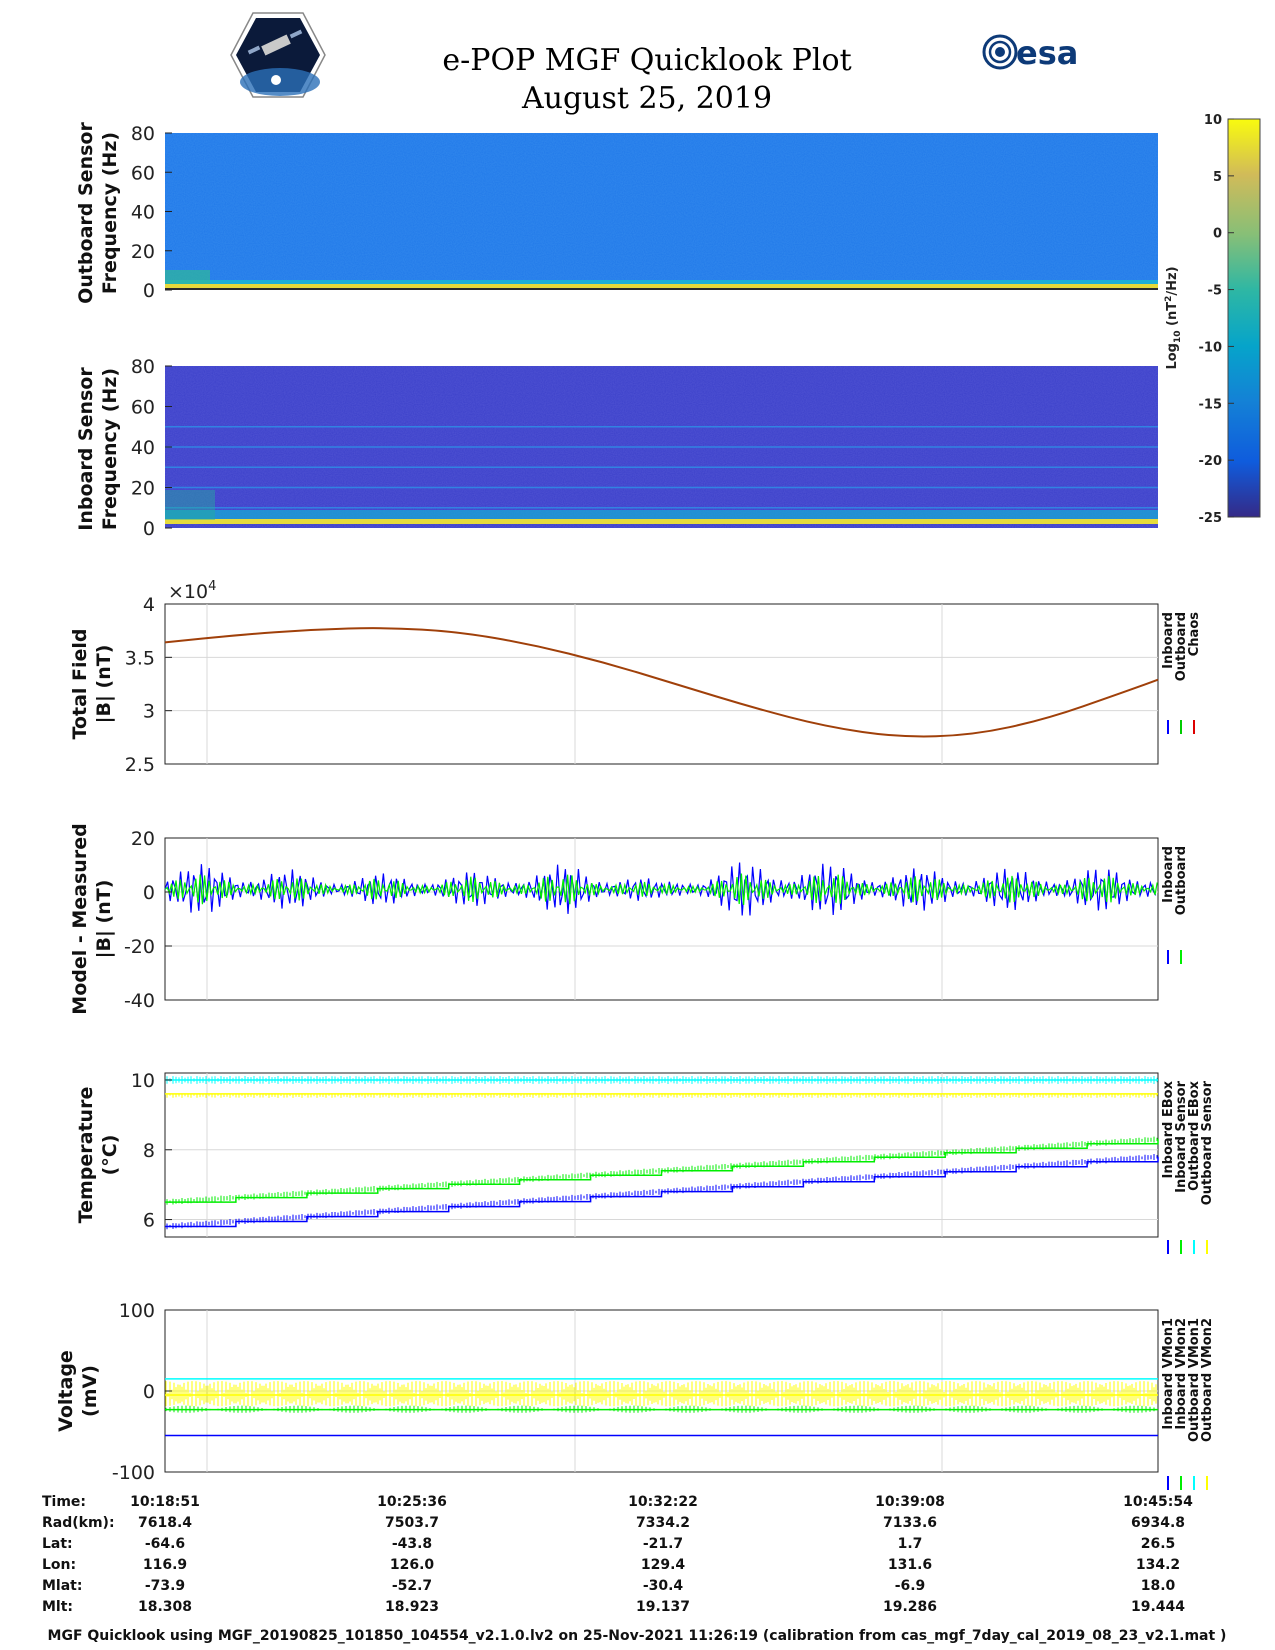 This screenshot has width=1275, height=1650. I want to click on ephemeris-row-label: Lon:, so click(59, 1565).